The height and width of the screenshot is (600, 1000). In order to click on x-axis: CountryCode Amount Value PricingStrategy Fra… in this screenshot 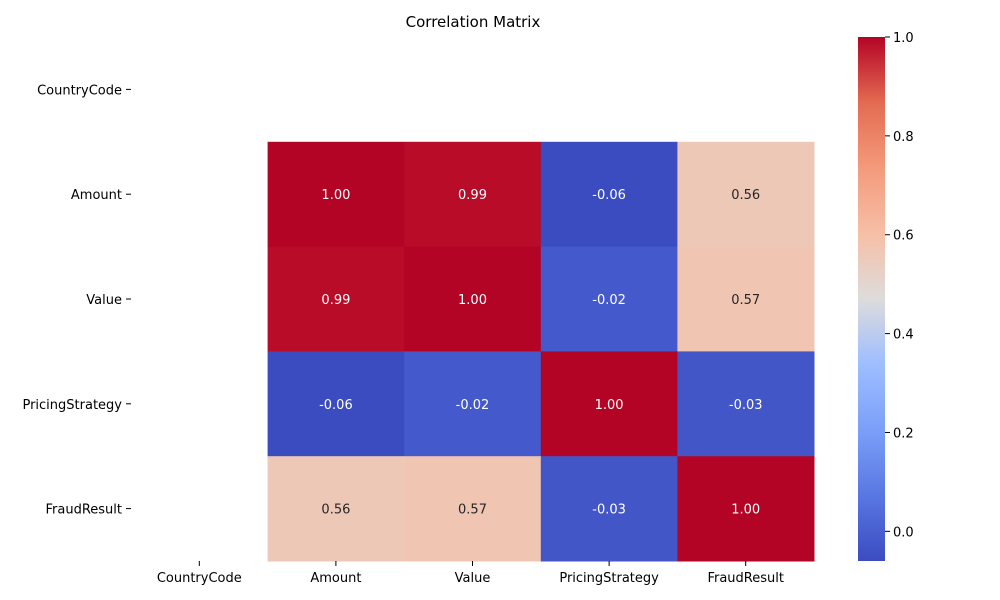, I will do `click(470, 573)`.